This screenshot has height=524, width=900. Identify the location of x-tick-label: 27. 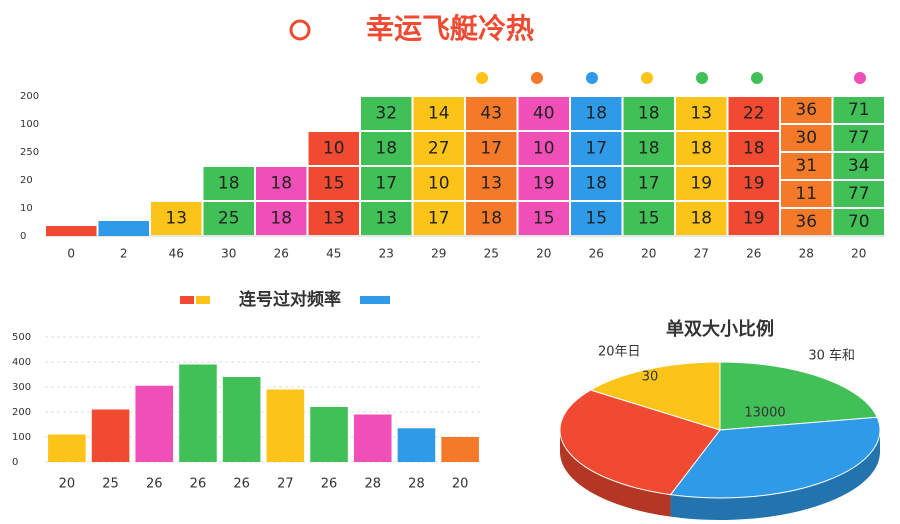
(285, 484).